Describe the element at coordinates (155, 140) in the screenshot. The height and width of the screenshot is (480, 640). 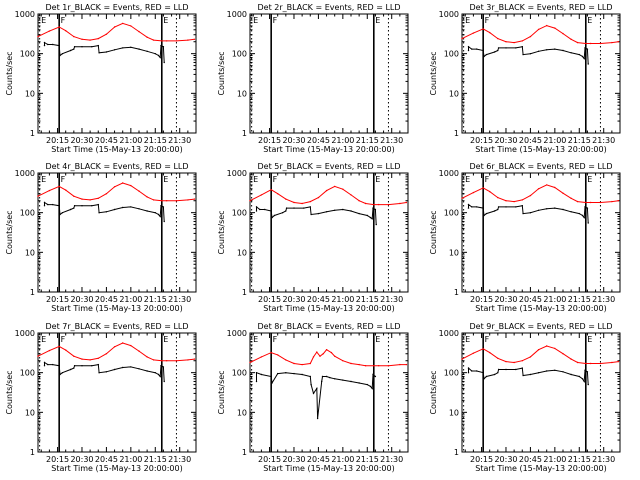
I see `x-tick-label: 21:15` at that location.